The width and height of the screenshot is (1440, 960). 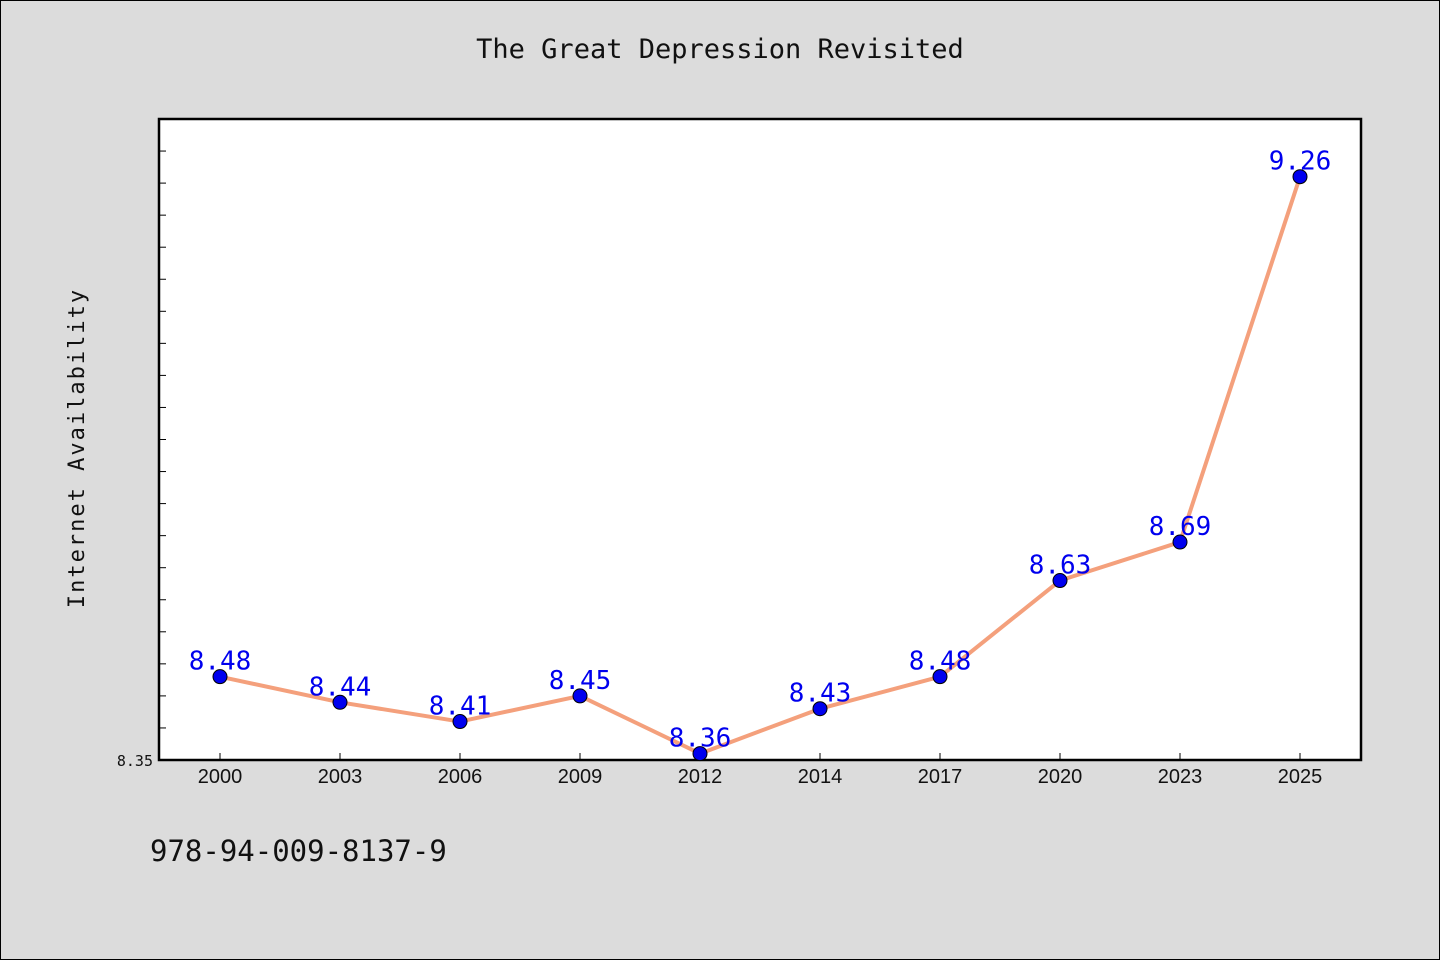 I want to click on x-tick-label: 2017, so click(x=940, y=777).